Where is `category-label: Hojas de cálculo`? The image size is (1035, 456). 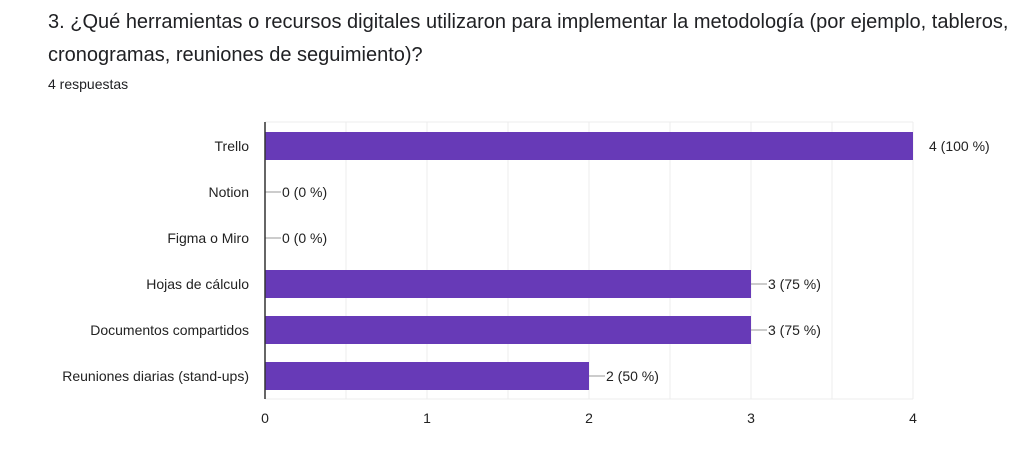 category-label: Hojas de cálculo is located at coordinates (197, 284).